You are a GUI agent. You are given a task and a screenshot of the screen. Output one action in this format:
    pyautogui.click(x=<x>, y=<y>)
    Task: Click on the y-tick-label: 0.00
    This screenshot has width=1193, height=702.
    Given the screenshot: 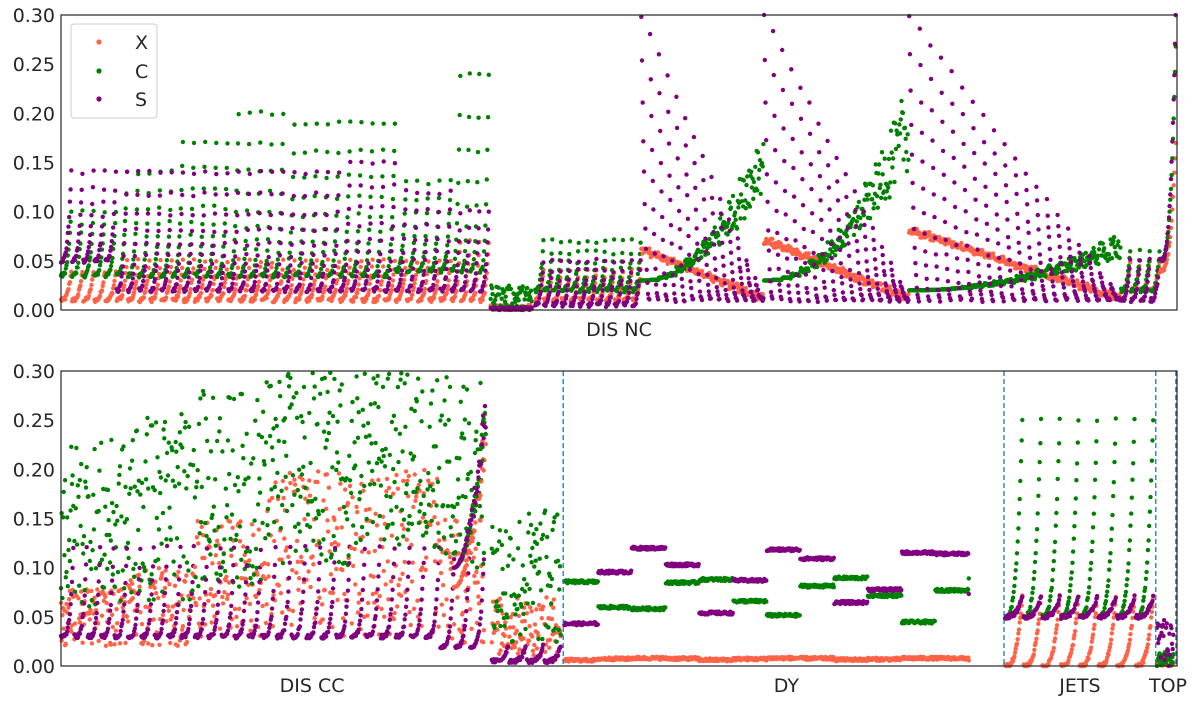 What is the action you would take?
    pyautogui.click(x=34, y=311)
    